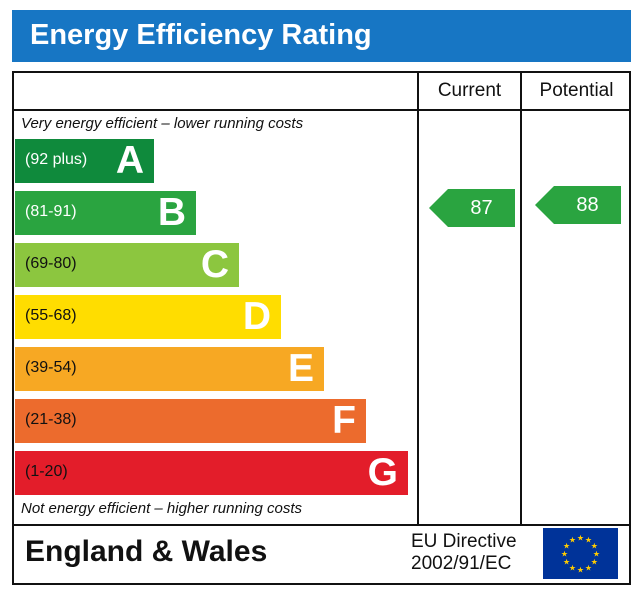 Image resolution: width=643 pixels, height=602 pixels. What do you see at coordinates (344, 420) in the screenshot?
I see `band-letter: F` at bounding box center [344, 420].